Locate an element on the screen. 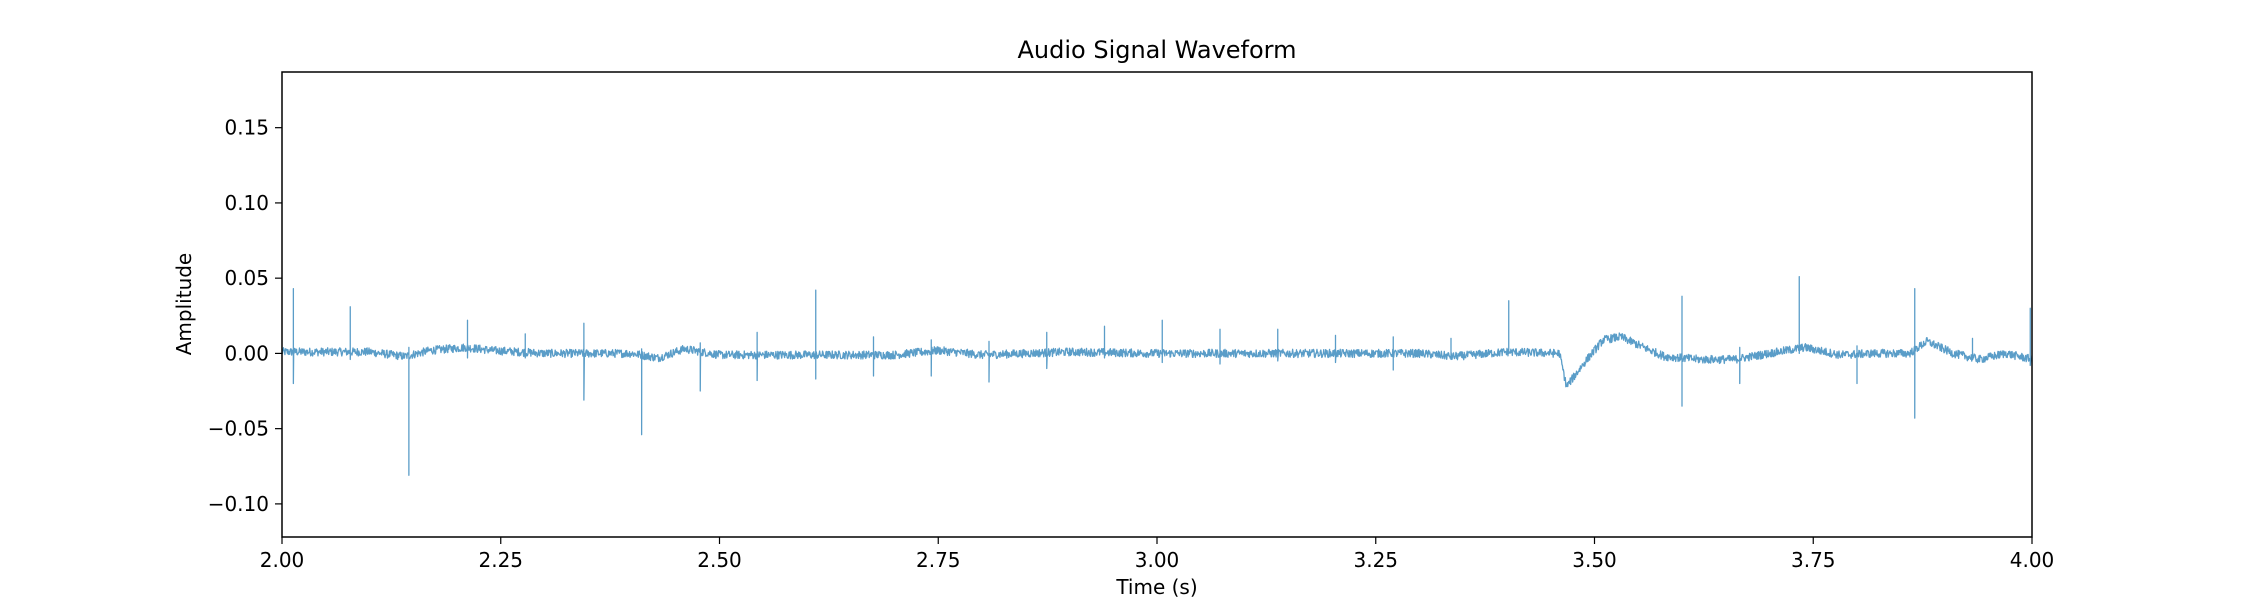 The height and width of the screenshot is (600, 2250). y-tick-label: 0.05 is located at coordinates (246, 278).